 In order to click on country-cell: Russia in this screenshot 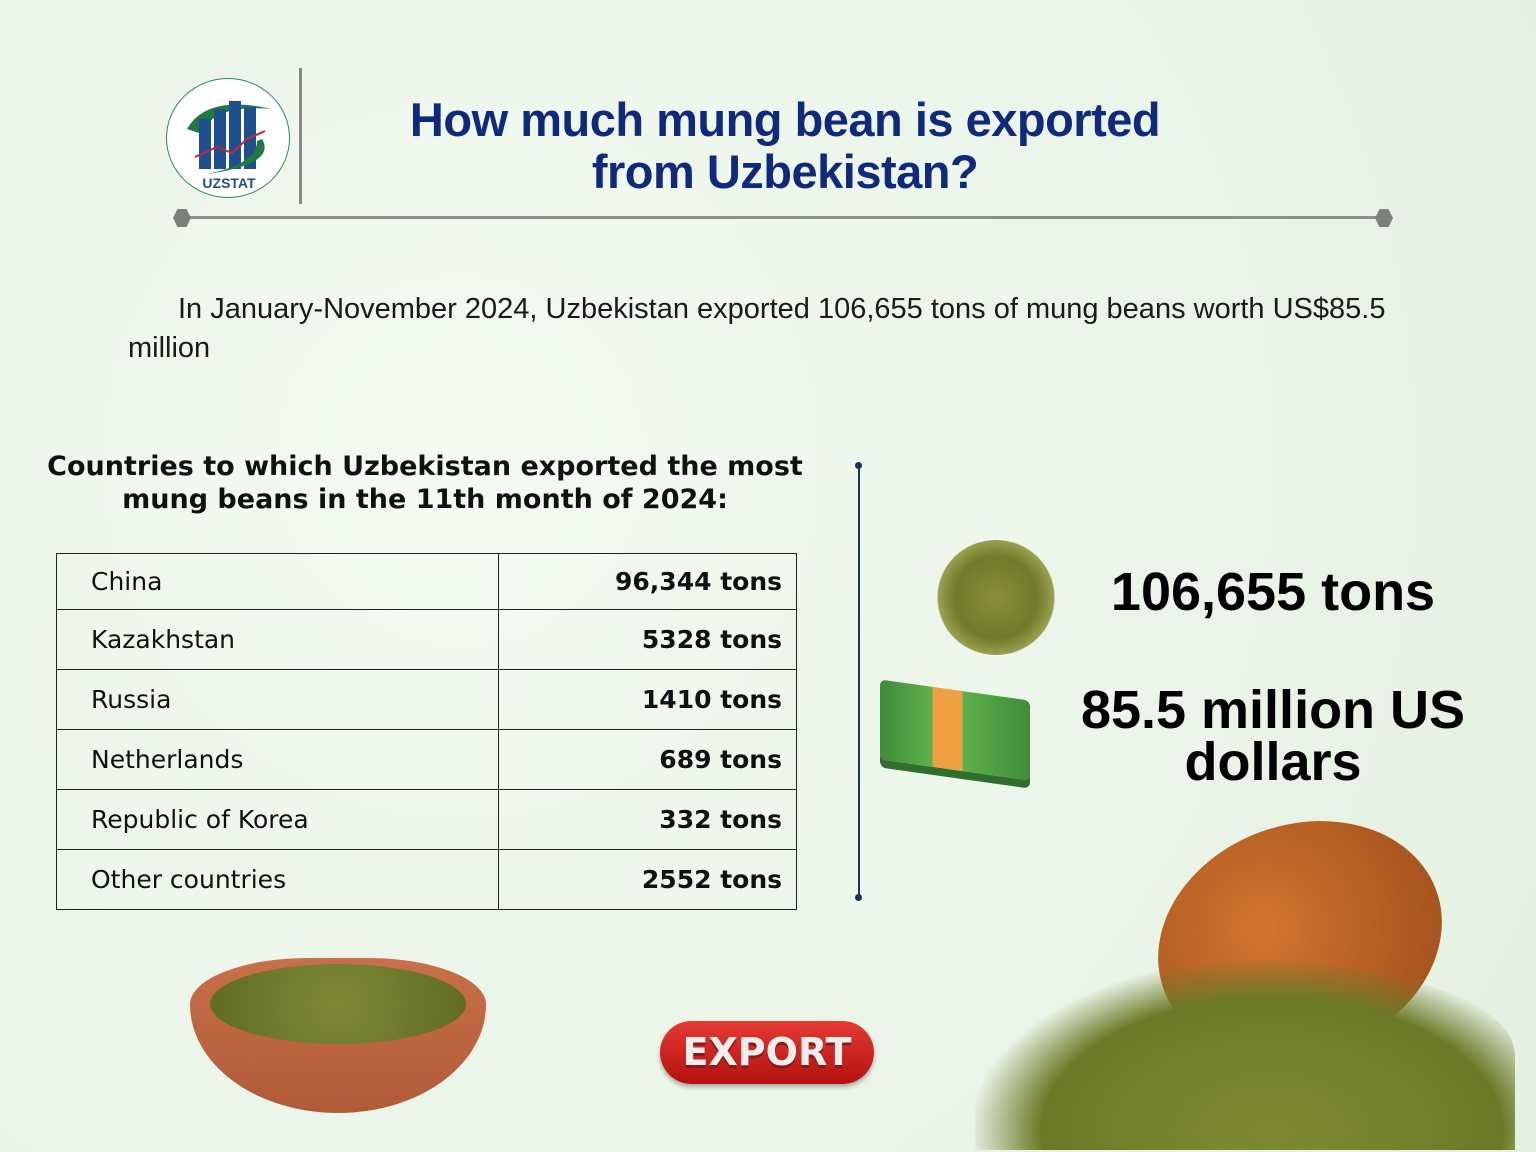, I will do `click(277, 699)`.